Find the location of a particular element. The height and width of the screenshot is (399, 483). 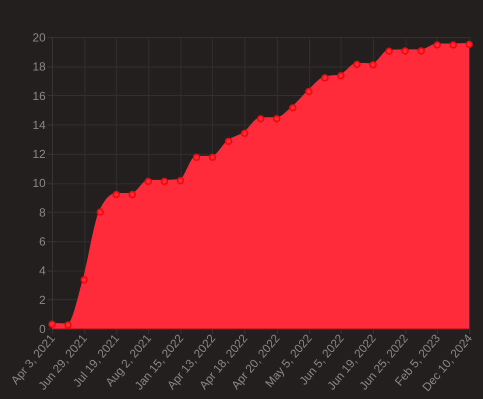

y-tick-label: 16 is located at coordinates (39, 96).